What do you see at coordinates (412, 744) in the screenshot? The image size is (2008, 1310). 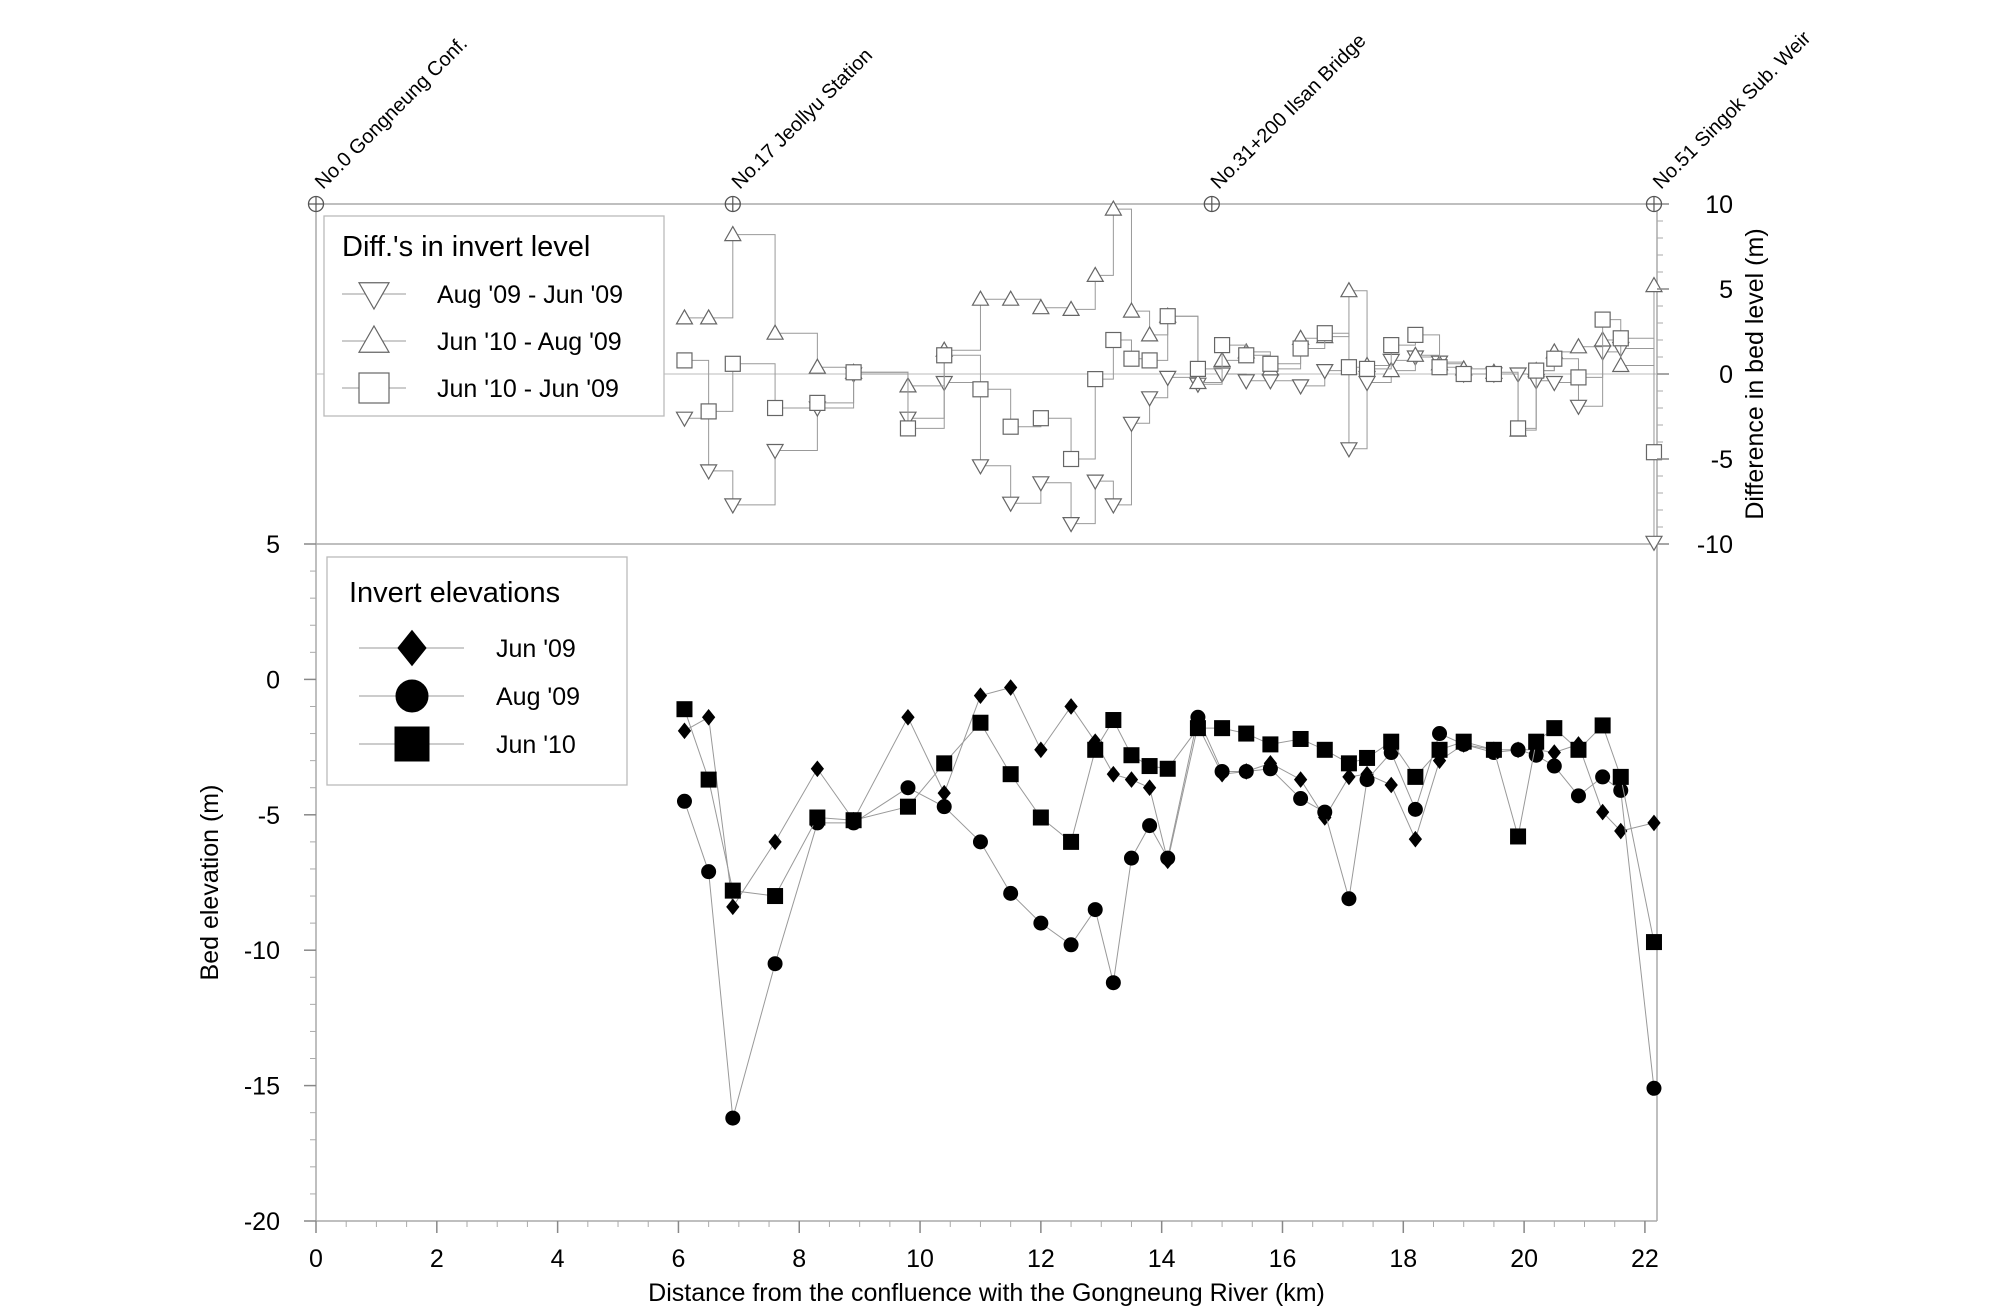 I see `bed-legend-marker` at bounding box center [412, 744].